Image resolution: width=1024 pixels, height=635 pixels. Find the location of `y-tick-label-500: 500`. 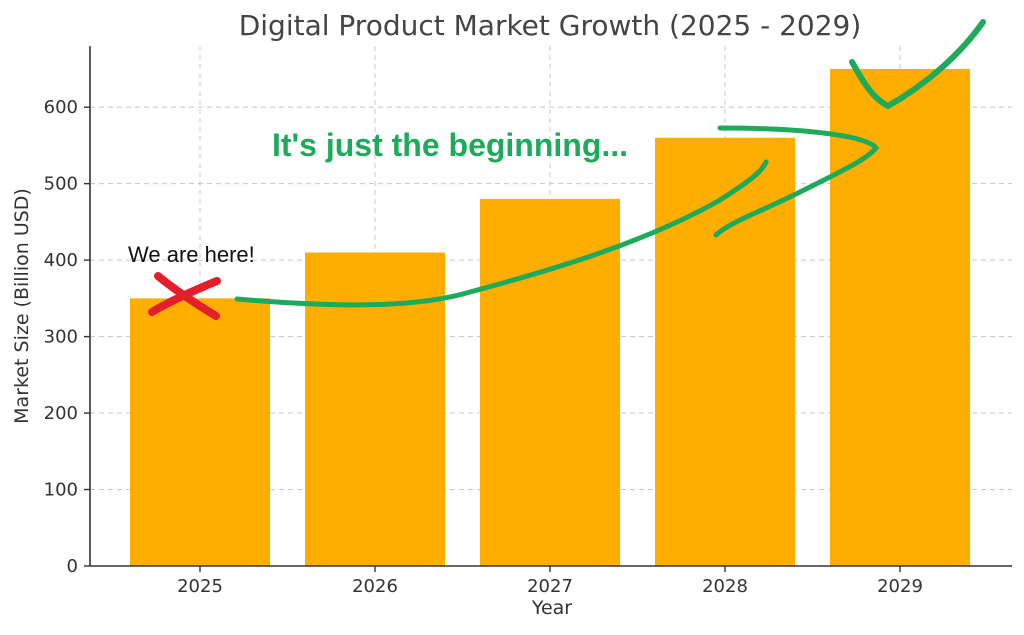

y-tick-label-500: 500 is located at coordinates (61, 184).